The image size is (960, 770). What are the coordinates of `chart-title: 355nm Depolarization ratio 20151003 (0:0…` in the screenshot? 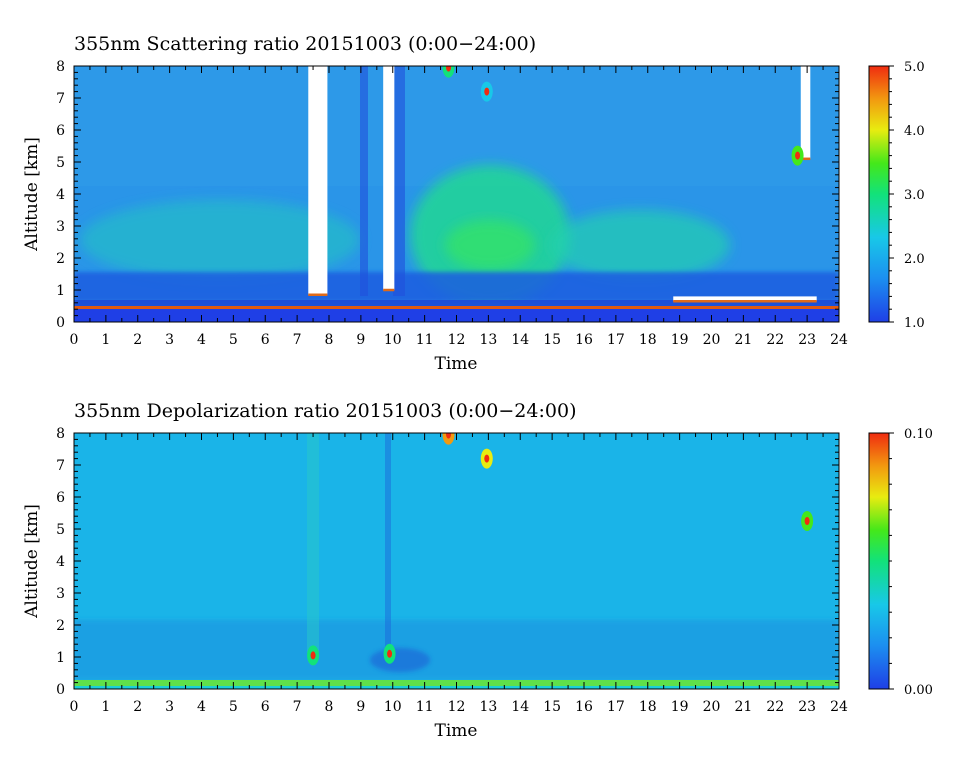 It's located at (325, 411).